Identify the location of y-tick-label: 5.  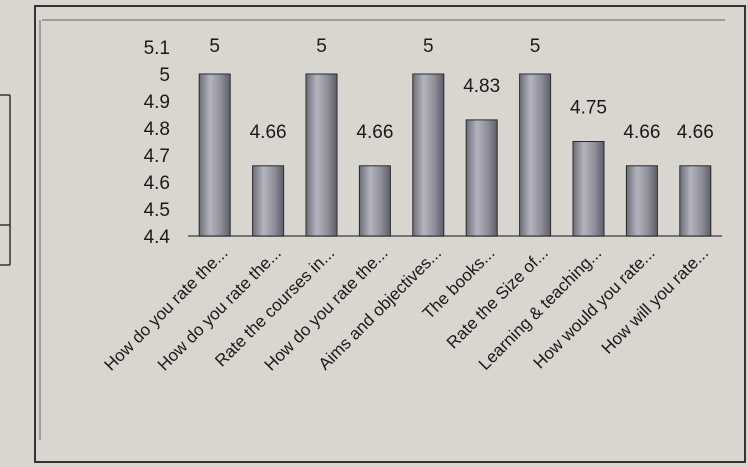
(164, 75).